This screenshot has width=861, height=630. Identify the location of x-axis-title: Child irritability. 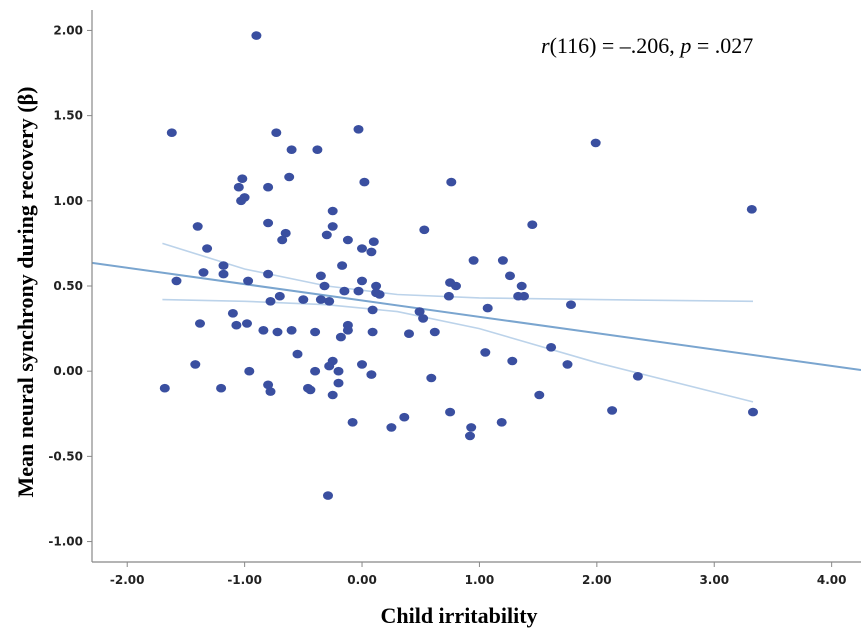
(458, 615).